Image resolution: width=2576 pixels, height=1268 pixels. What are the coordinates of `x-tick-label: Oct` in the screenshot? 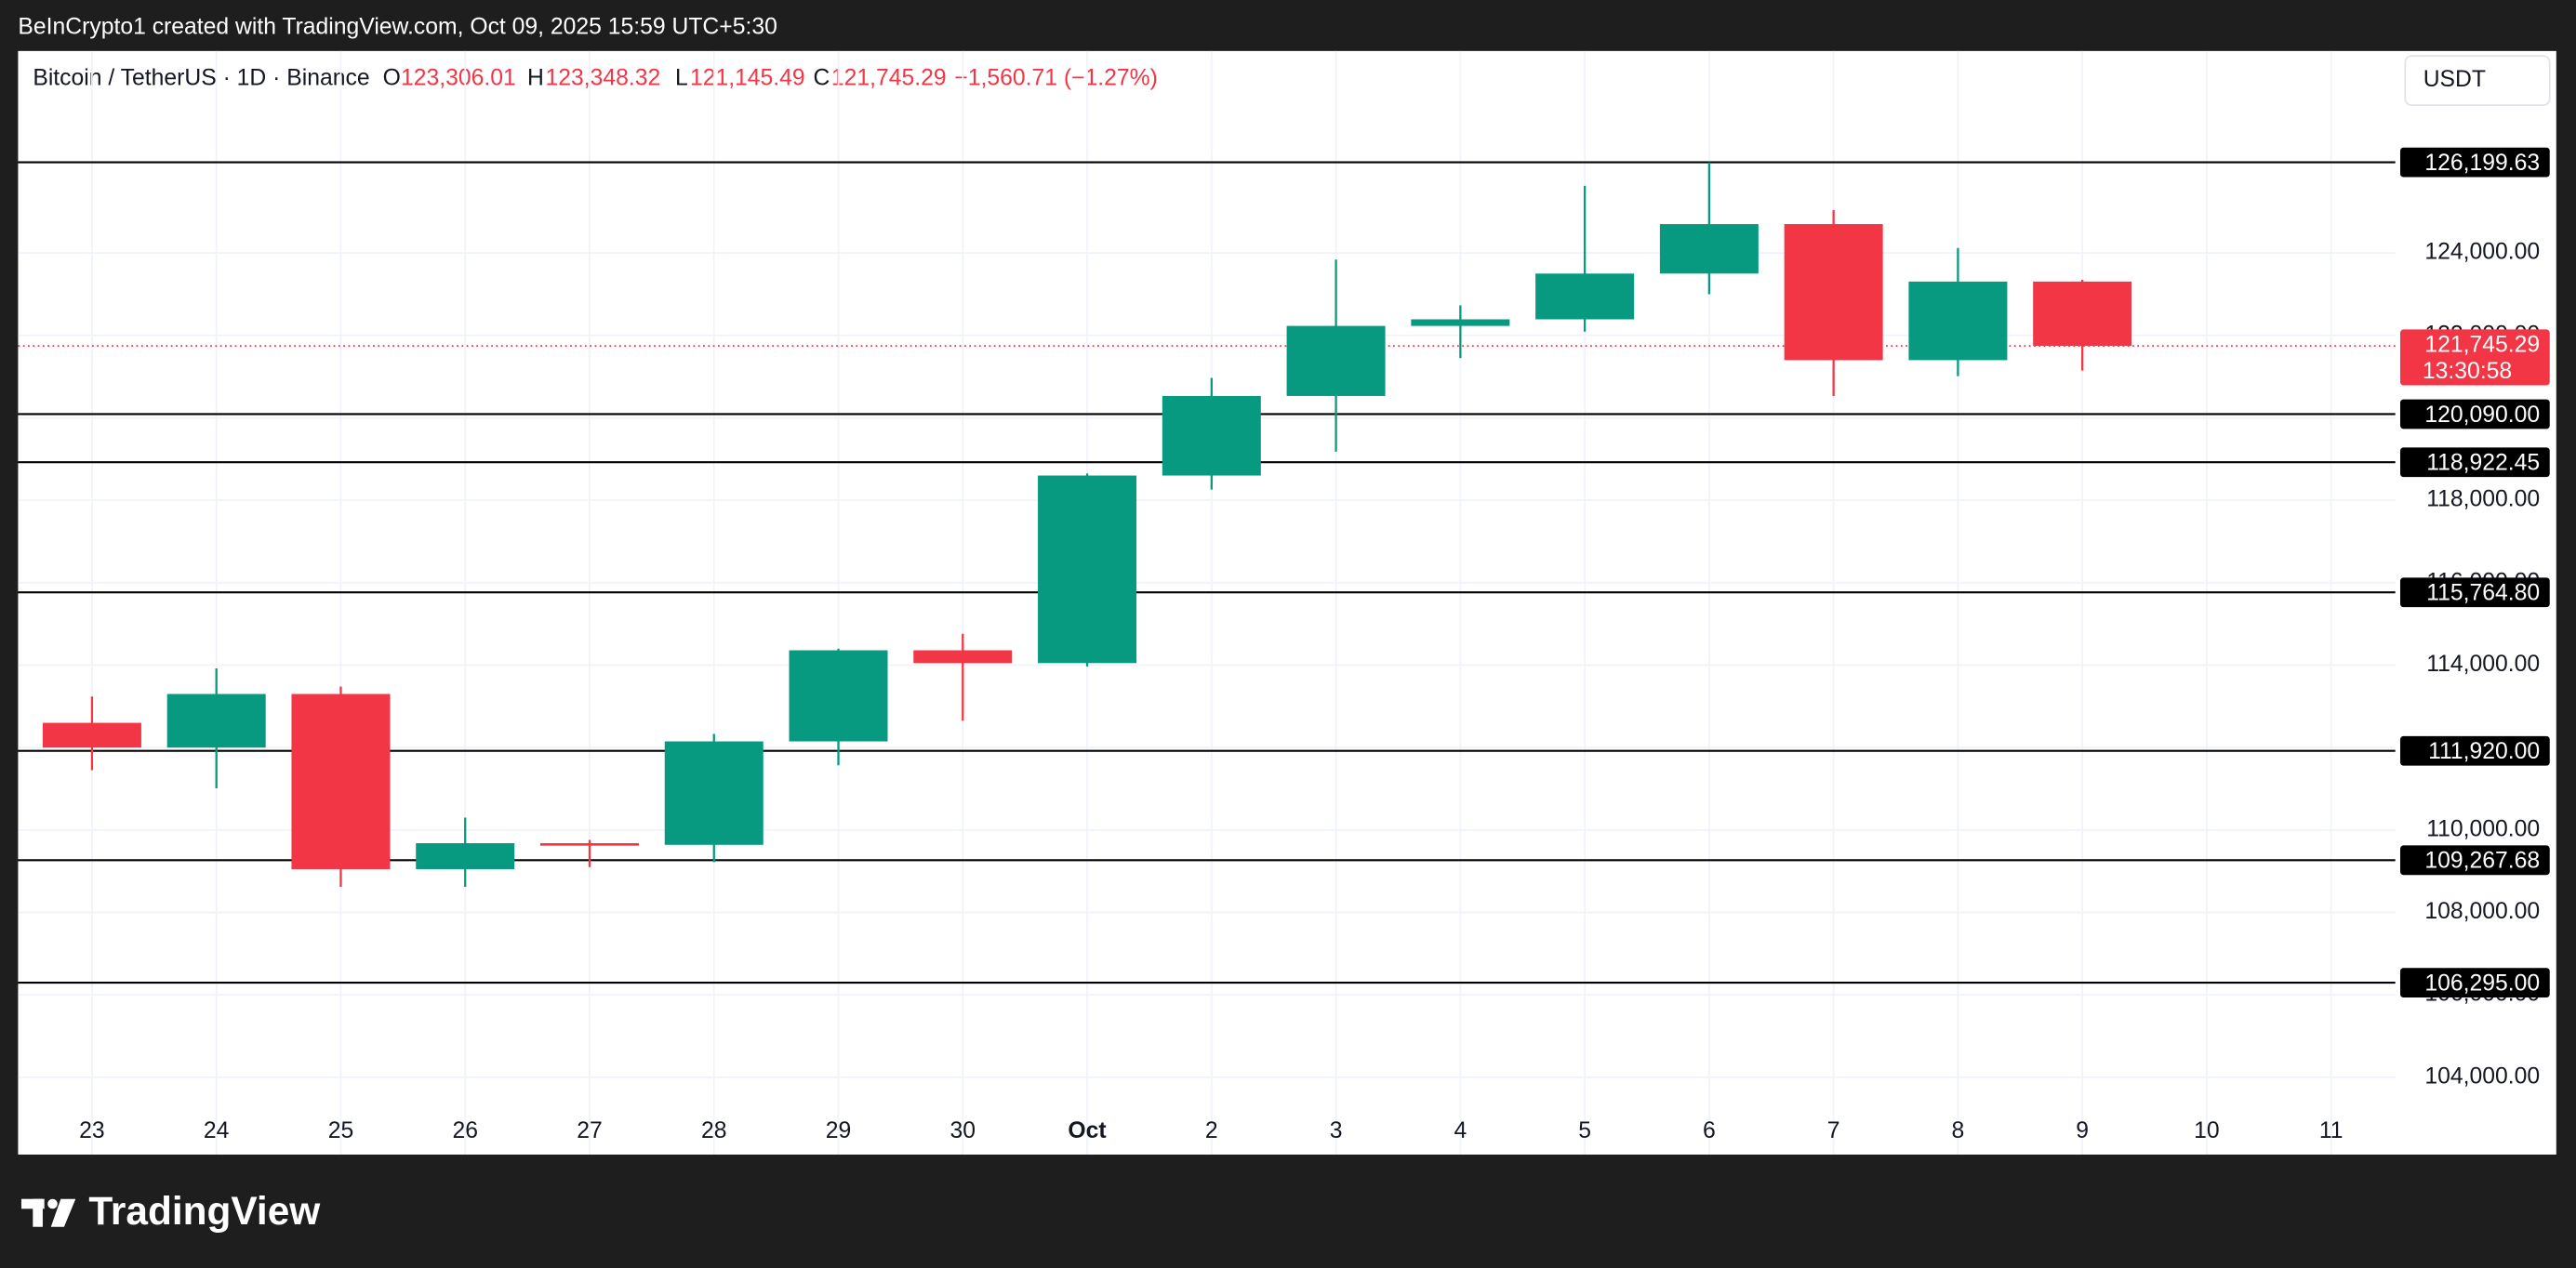 It's located at (1087, 1130).